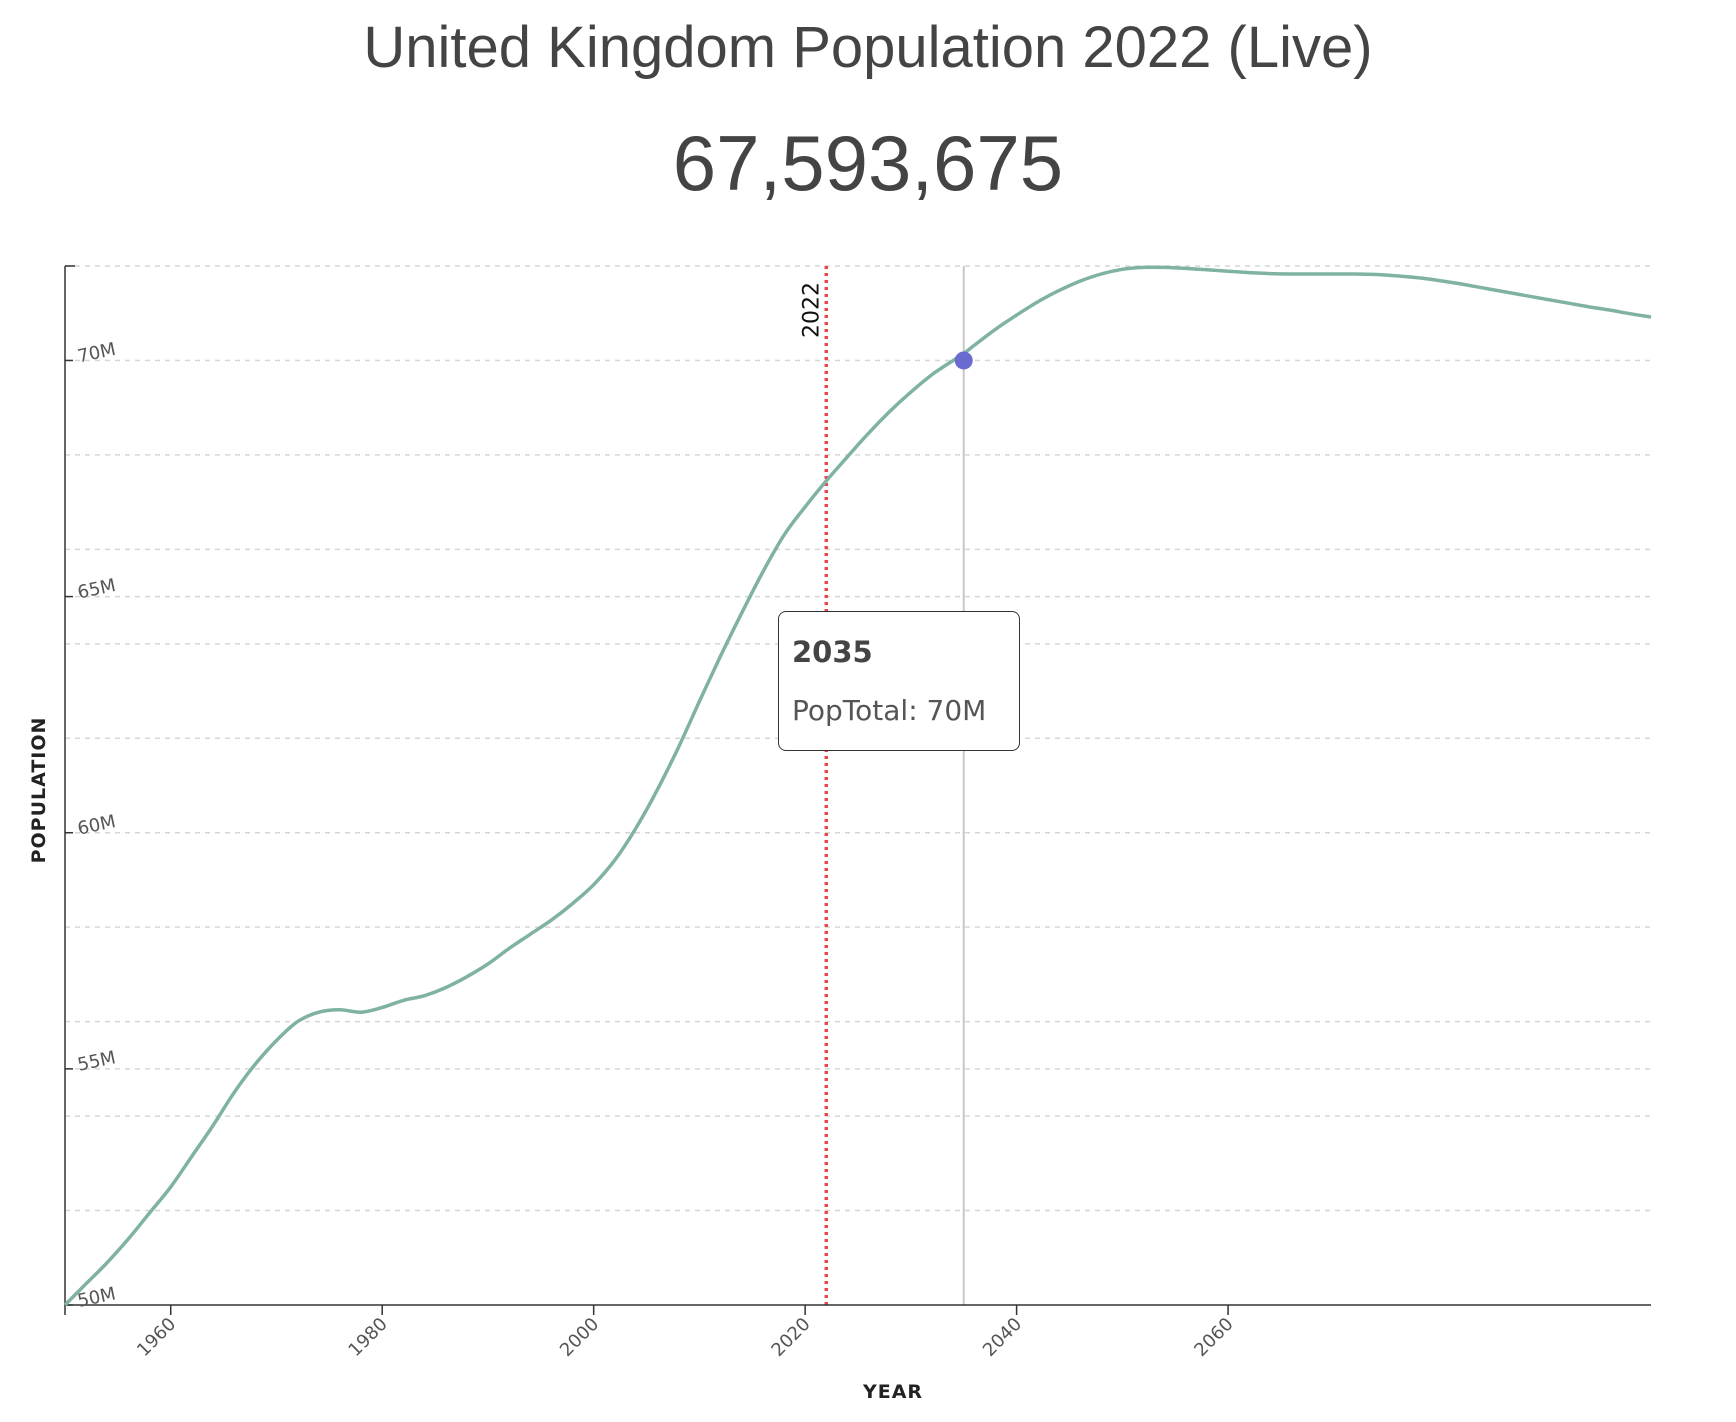 The image size is (1736, 1422). What do you see at coordinates (97, 589) in the screenshot?
I see `y-tick-label: 65M` at bounding box center [97, 589].